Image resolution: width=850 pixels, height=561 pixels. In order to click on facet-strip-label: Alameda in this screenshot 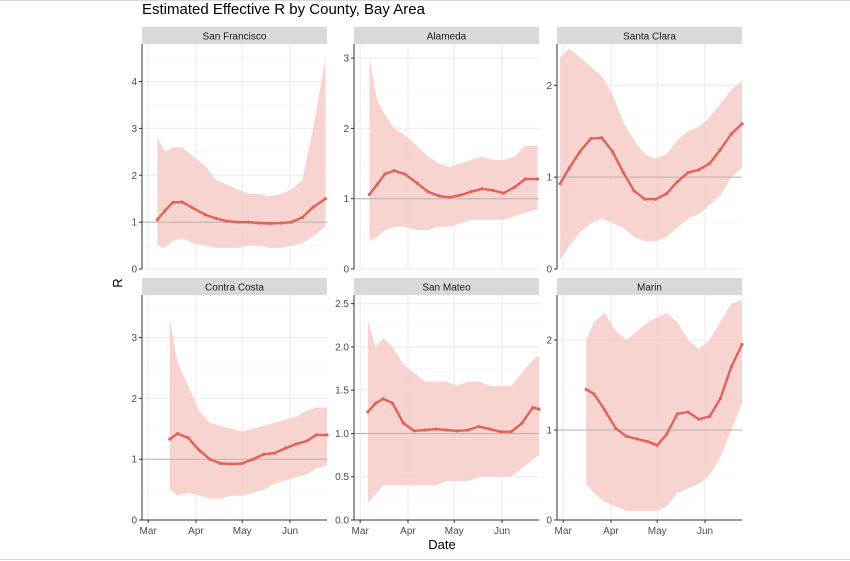, I will do `click(447, 37)`.